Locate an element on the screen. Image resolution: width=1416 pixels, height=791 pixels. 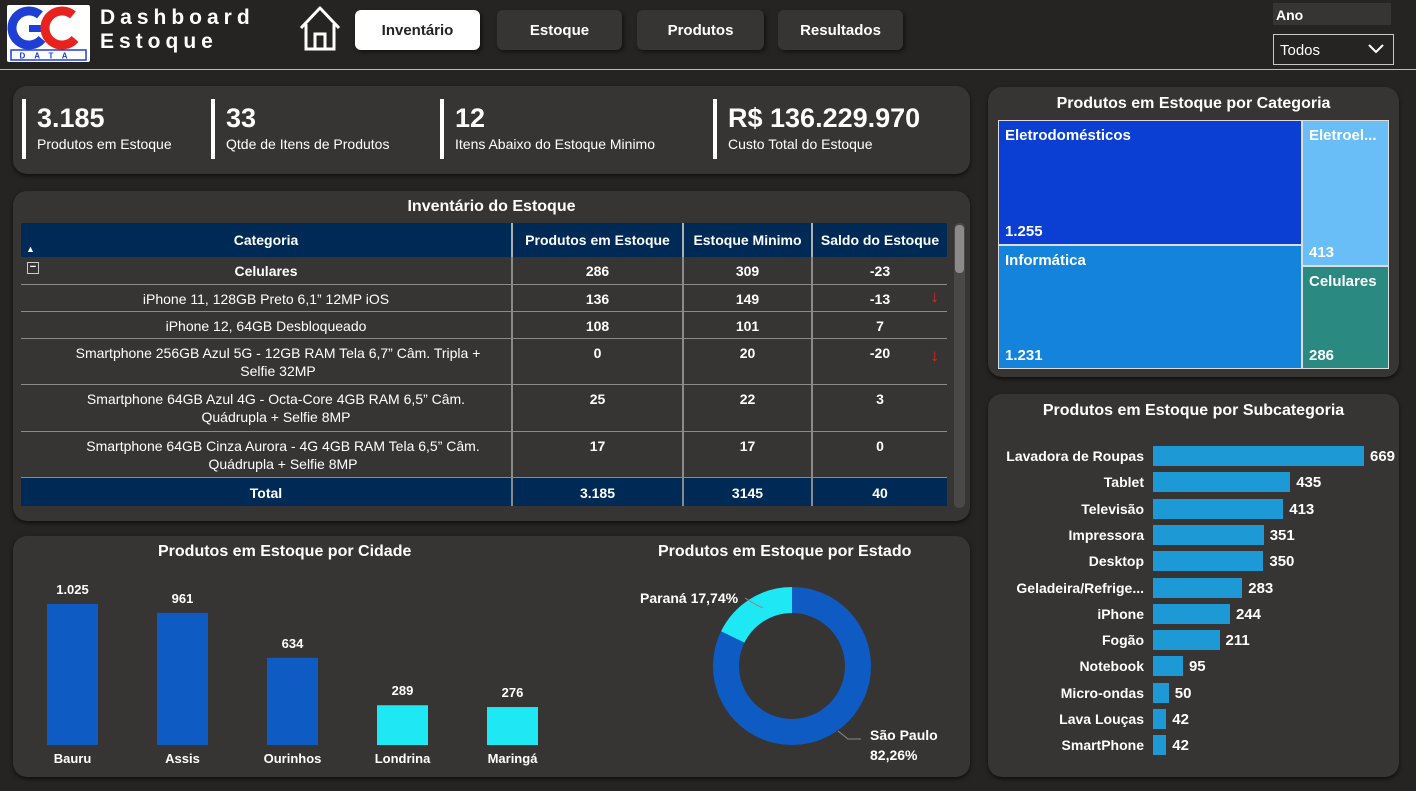
subcategory-bar-row: Micro-ondas 50 is located at coordinates (1188, 693).